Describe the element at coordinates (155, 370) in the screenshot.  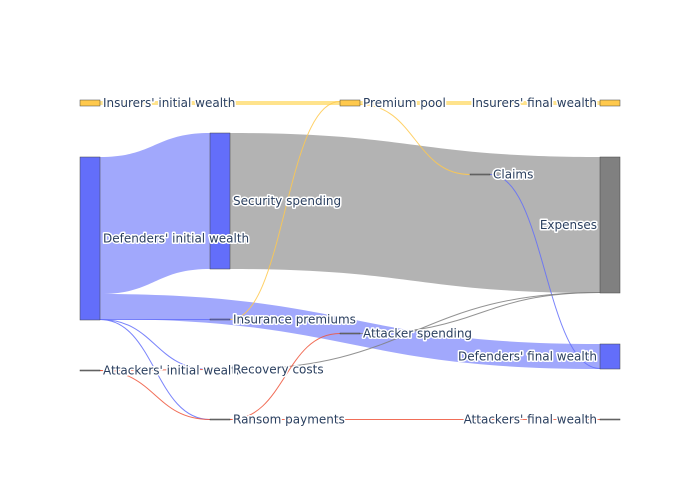
I see `link-attackers_initial-to-recovery_costs` at that location.